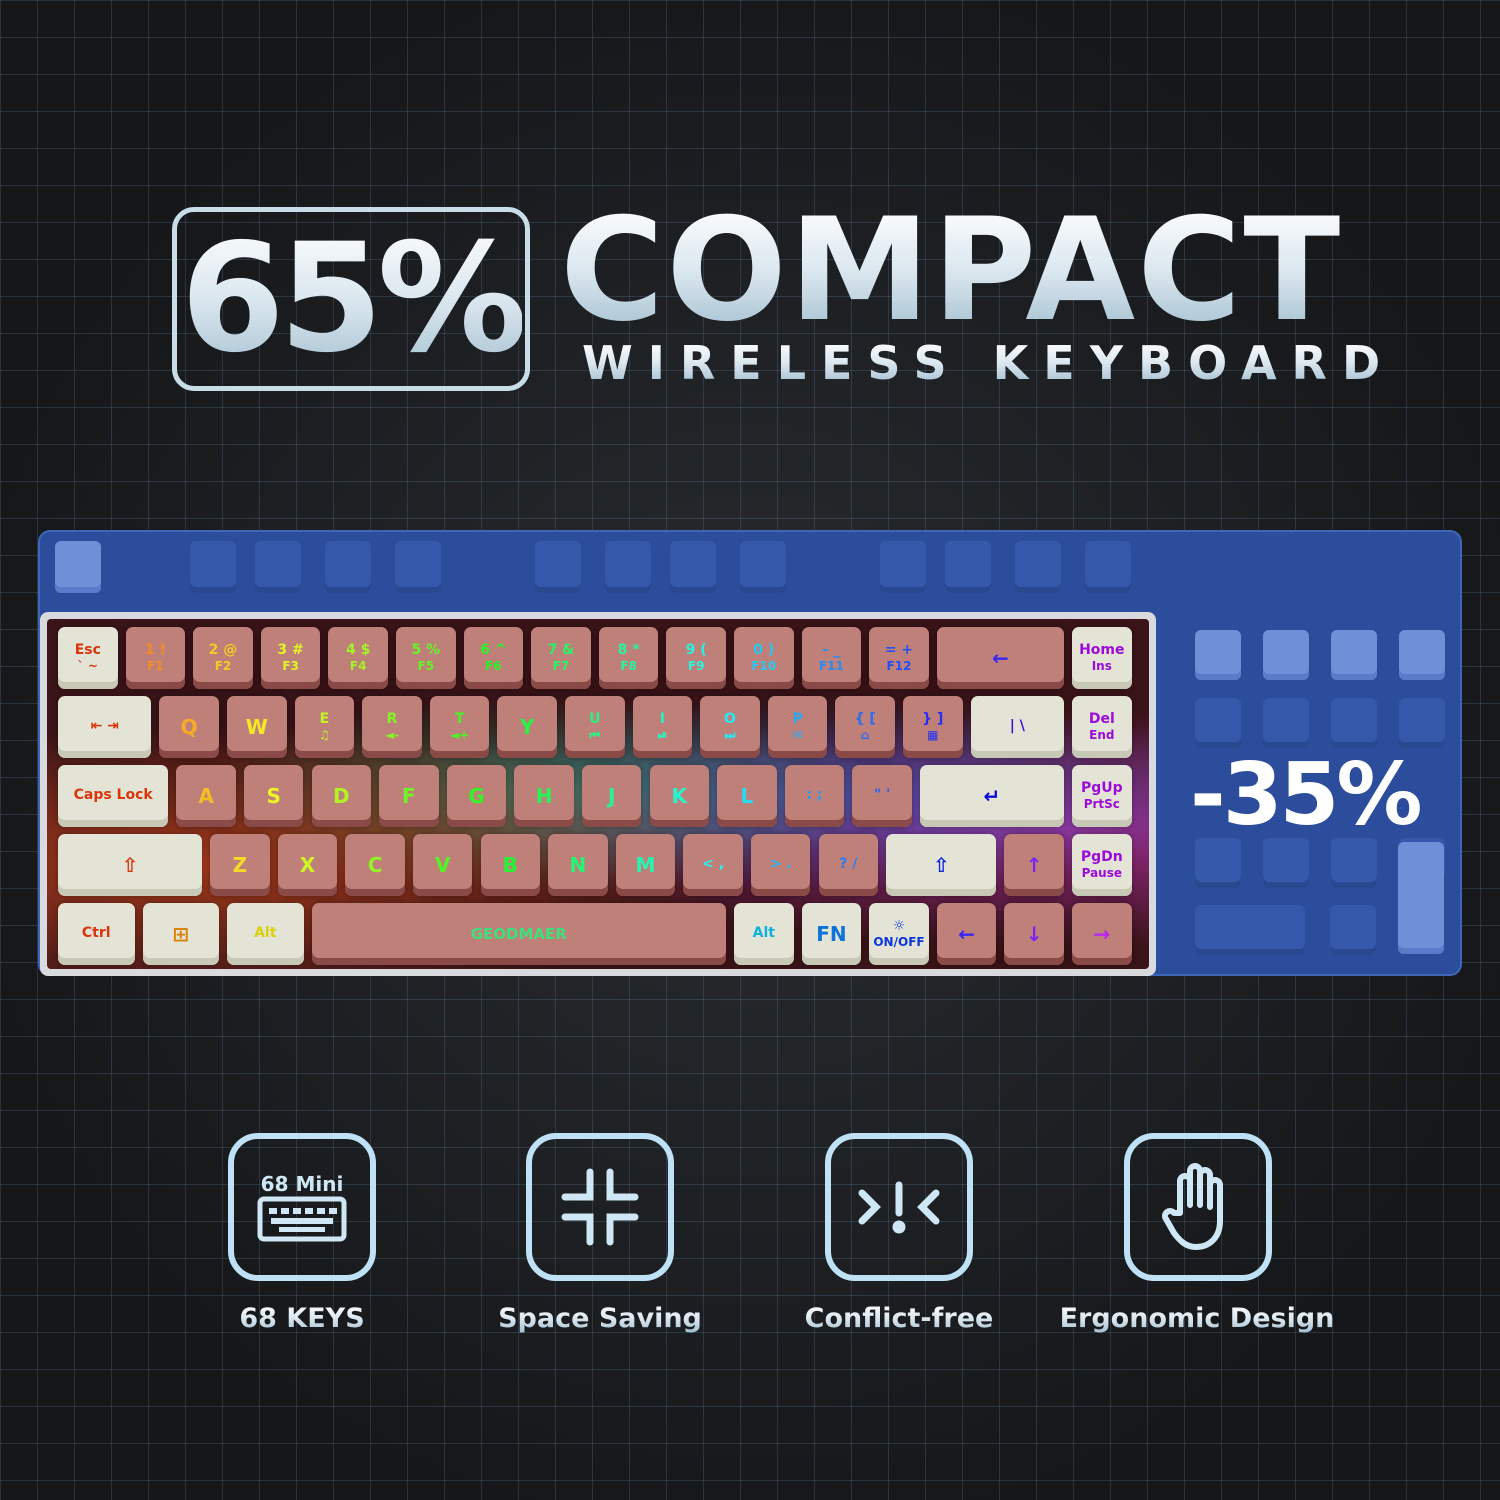 Image resolution: width=1500 pixels, height=1500 pixels. I want to click on key-label: Alt, so click(265, 933).